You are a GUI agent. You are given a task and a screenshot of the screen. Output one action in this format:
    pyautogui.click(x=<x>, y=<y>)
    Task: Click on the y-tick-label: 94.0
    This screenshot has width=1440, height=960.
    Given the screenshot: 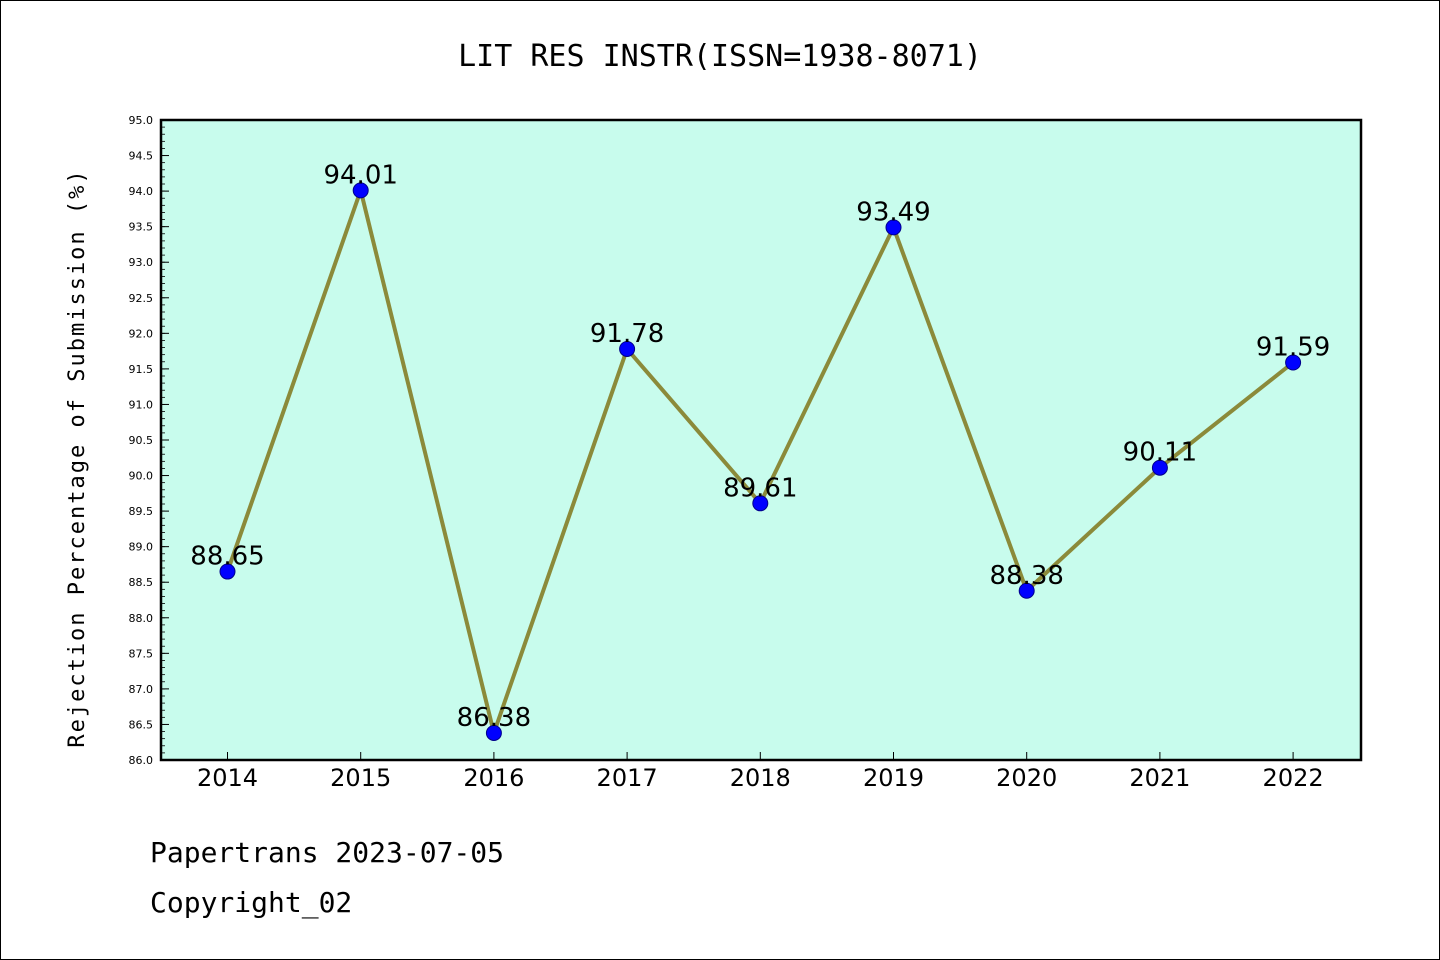 What is the action you would take?
    pyautogui.click(x=141, y=191)
    